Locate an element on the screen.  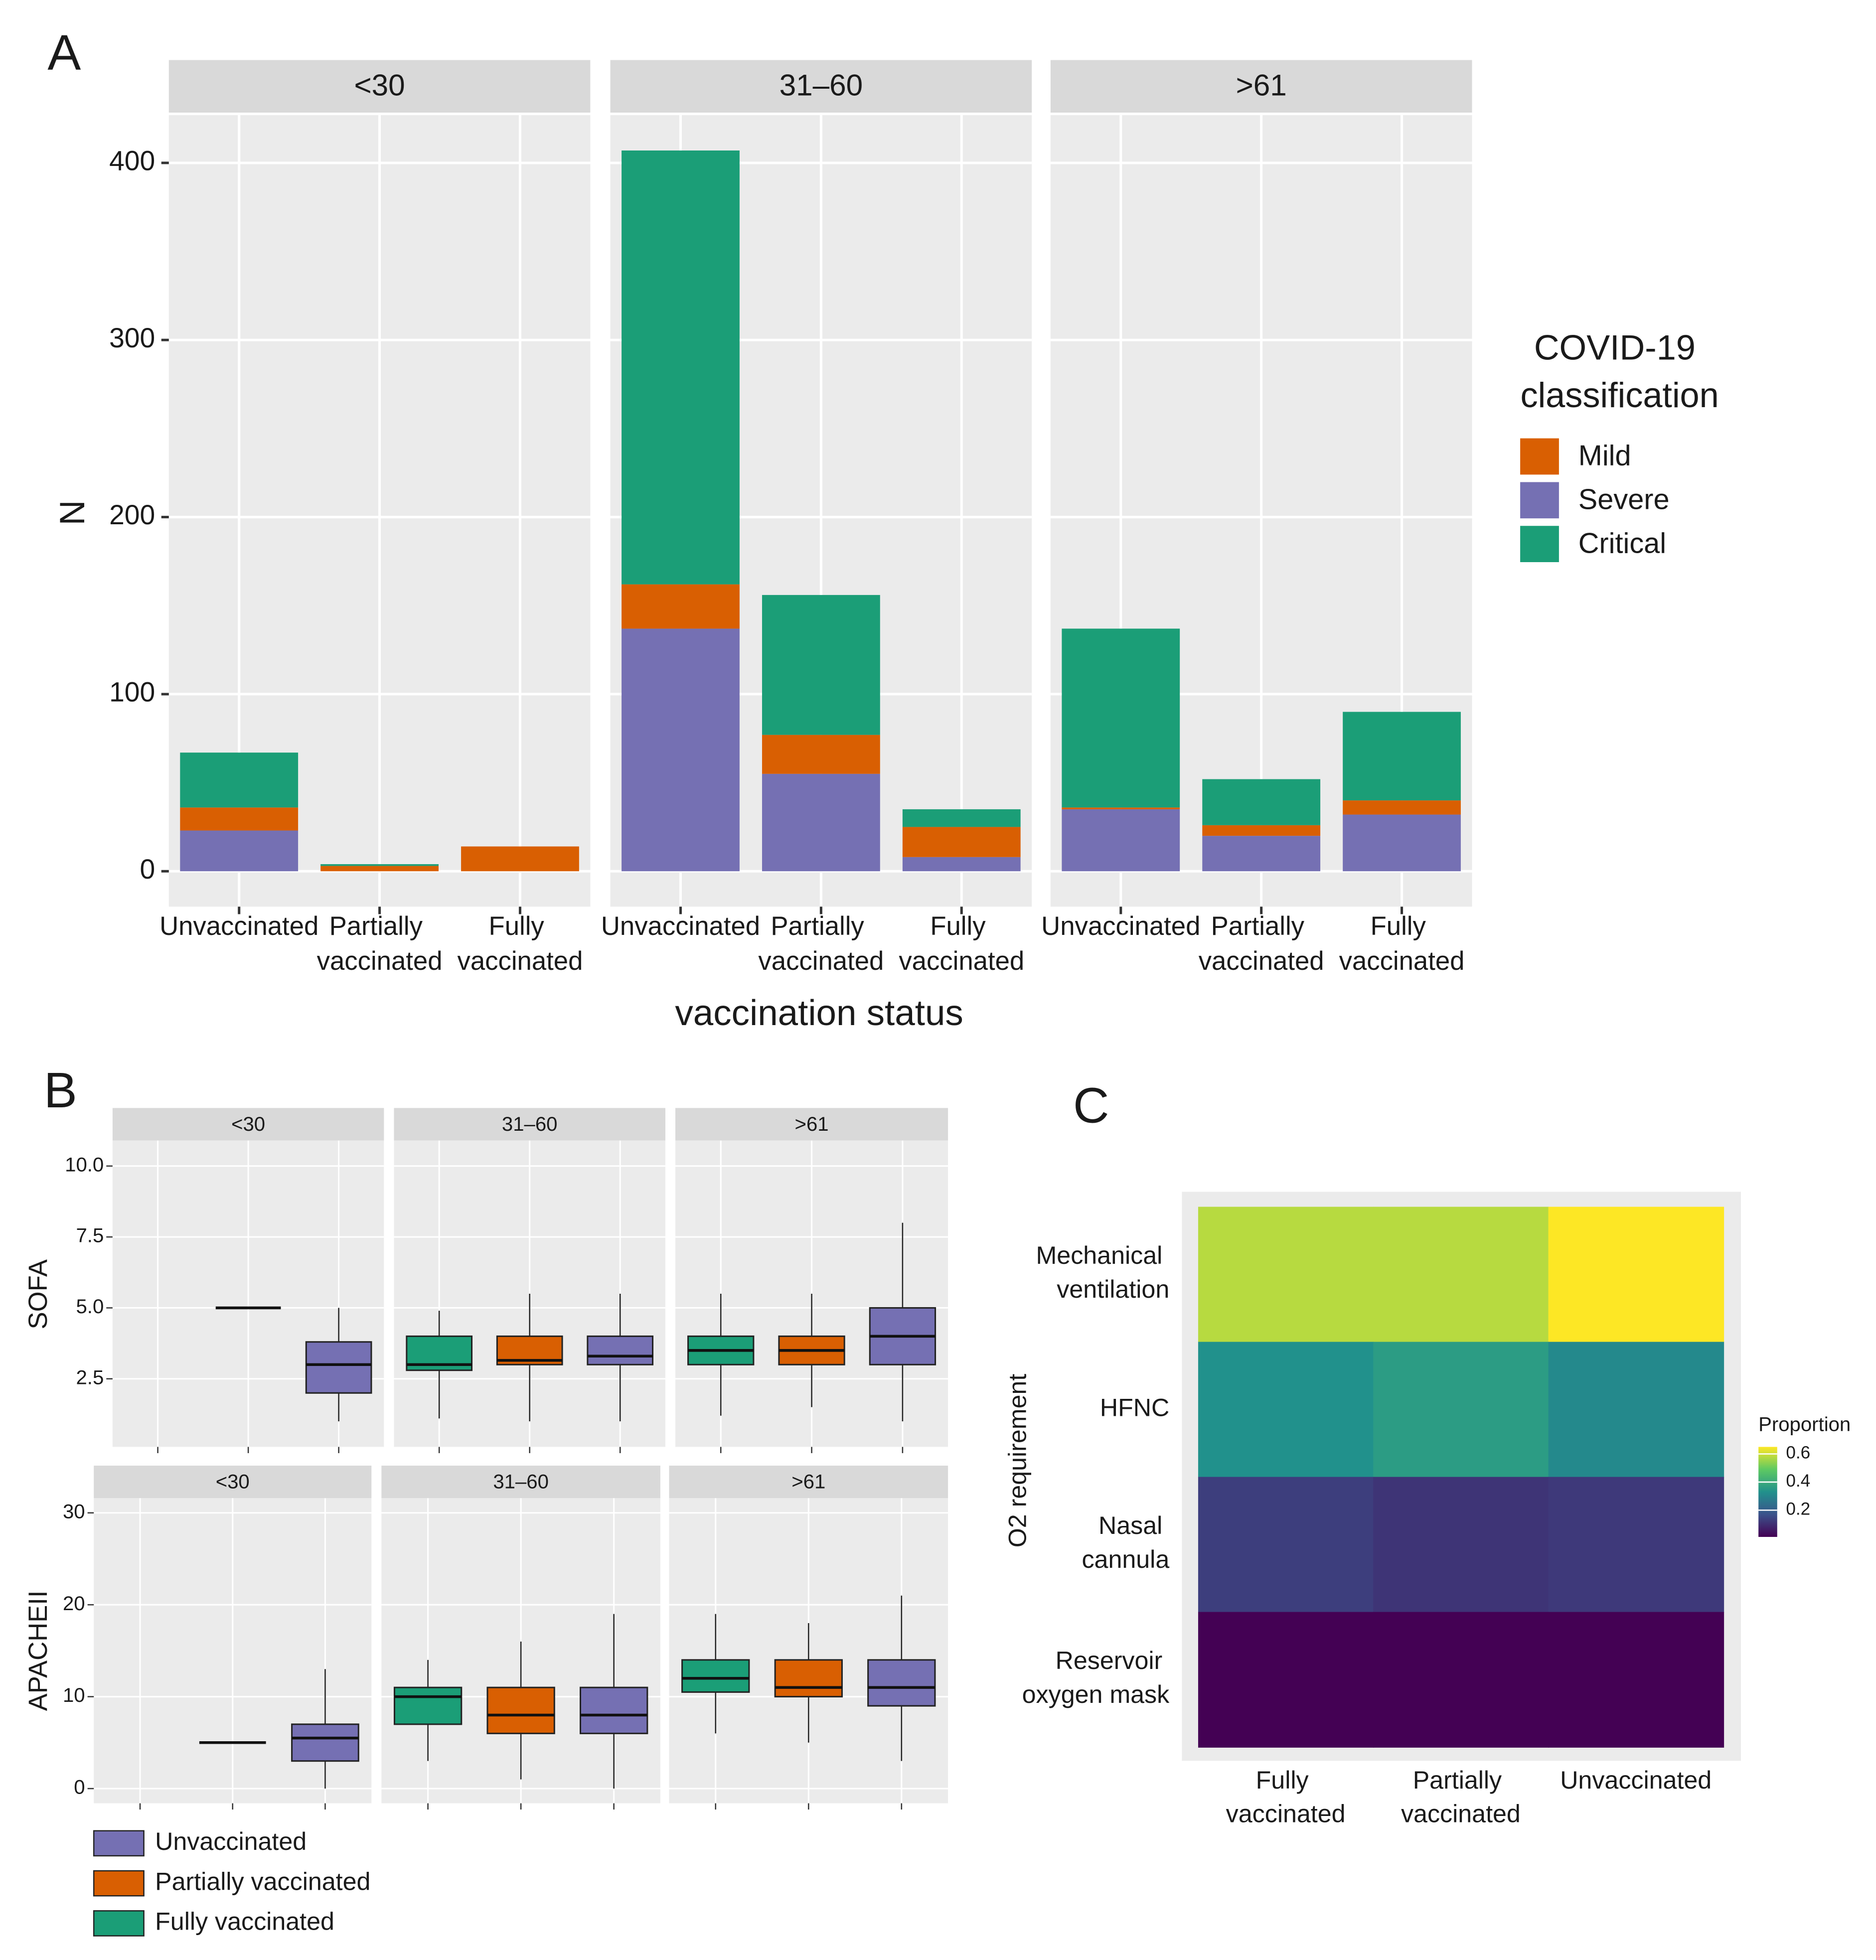
y-axis-label: N is located at coordinates (72, 513).